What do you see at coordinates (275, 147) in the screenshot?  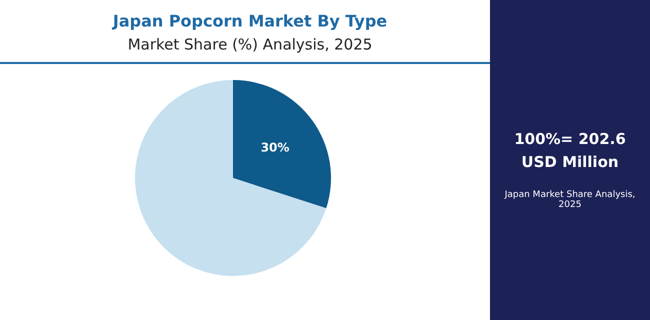 I see `data-label: 30%` at bounding box center [275, 147].